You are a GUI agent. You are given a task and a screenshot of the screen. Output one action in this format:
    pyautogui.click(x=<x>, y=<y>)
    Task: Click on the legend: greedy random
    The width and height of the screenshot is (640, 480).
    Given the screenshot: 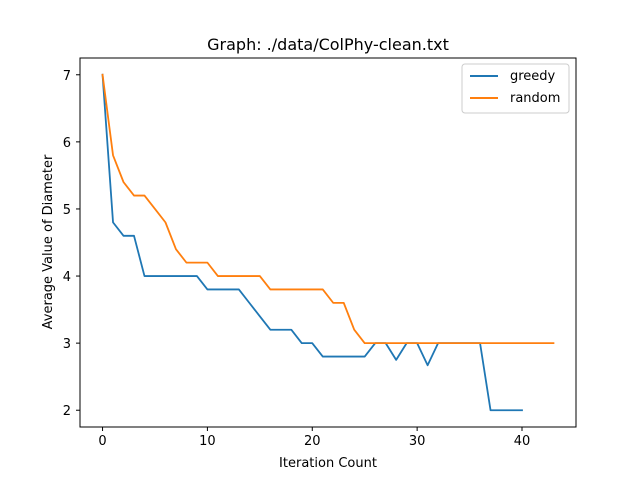 What is the action you would take?
    pyautogui.click(x=515, y=88)
    